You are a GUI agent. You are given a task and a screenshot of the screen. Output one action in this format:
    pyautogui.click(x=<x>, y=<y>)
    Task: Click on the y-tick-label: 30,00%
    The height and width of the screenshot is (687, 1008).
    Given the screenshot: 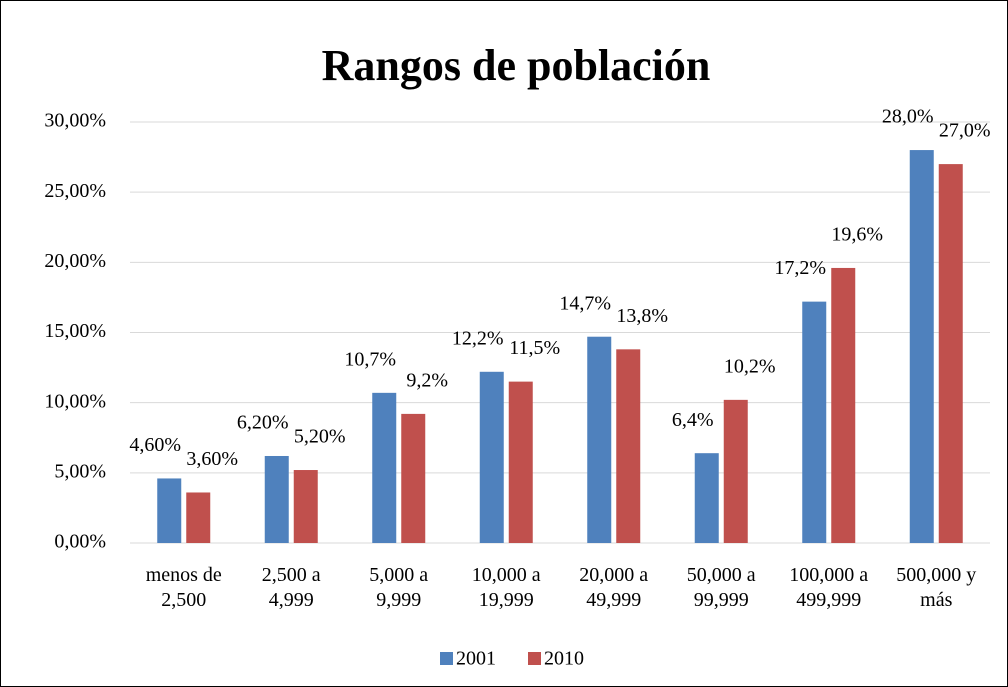 What is the action you would take?
    pyautogui.click(x=75, y=121)
    